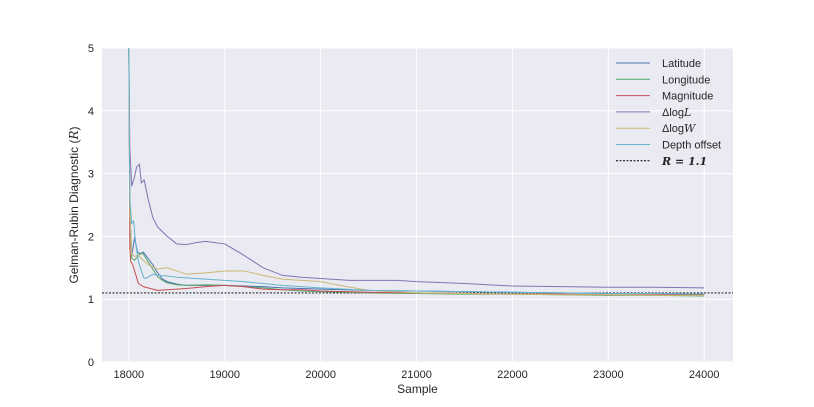  Describe the element at coordinates (91, 175) in the screenshot. I see `y-tick-label: 3` at that location.